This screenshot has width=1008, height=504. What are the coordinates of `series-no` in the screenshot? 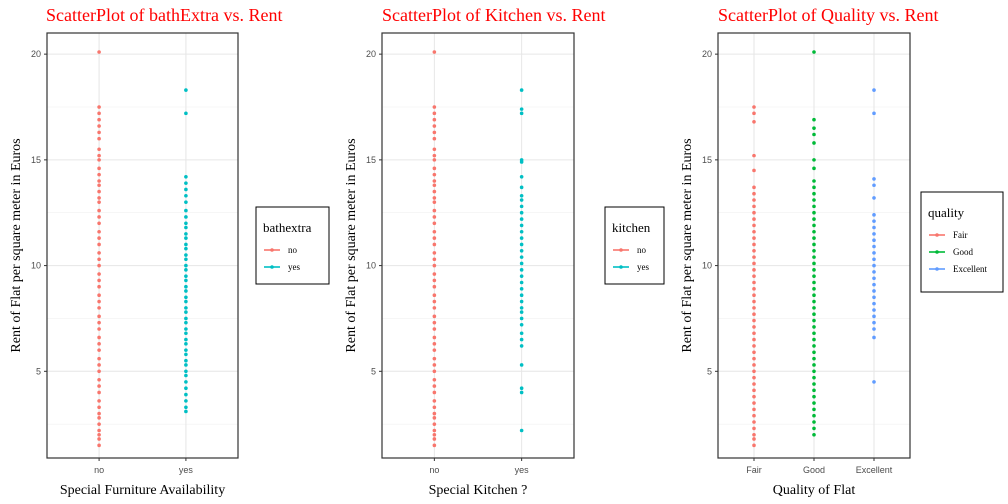 It's located at (434, 249).